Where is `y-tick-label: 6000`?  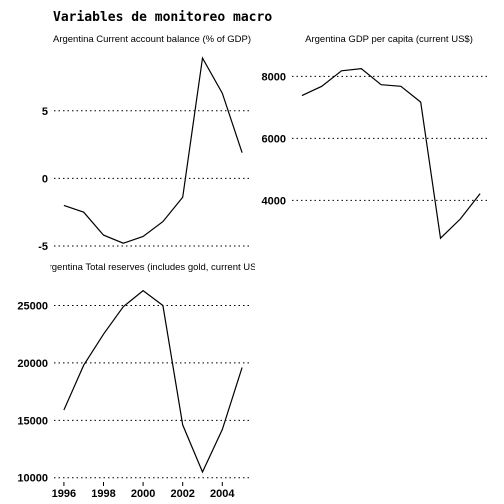 y-tick-label: 6000 is located at coordinates (274, 139).